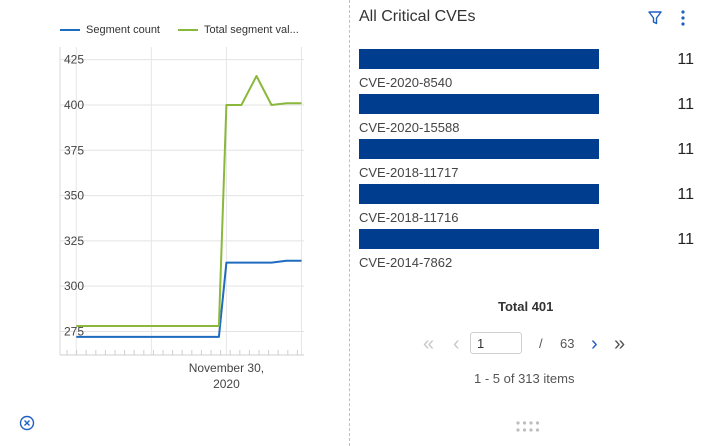 The image size is (702, 446). Describe the element at coordinates (529, 161) in the screenshot. I see `cve-row: CVE-2018-11717 11` at that location.